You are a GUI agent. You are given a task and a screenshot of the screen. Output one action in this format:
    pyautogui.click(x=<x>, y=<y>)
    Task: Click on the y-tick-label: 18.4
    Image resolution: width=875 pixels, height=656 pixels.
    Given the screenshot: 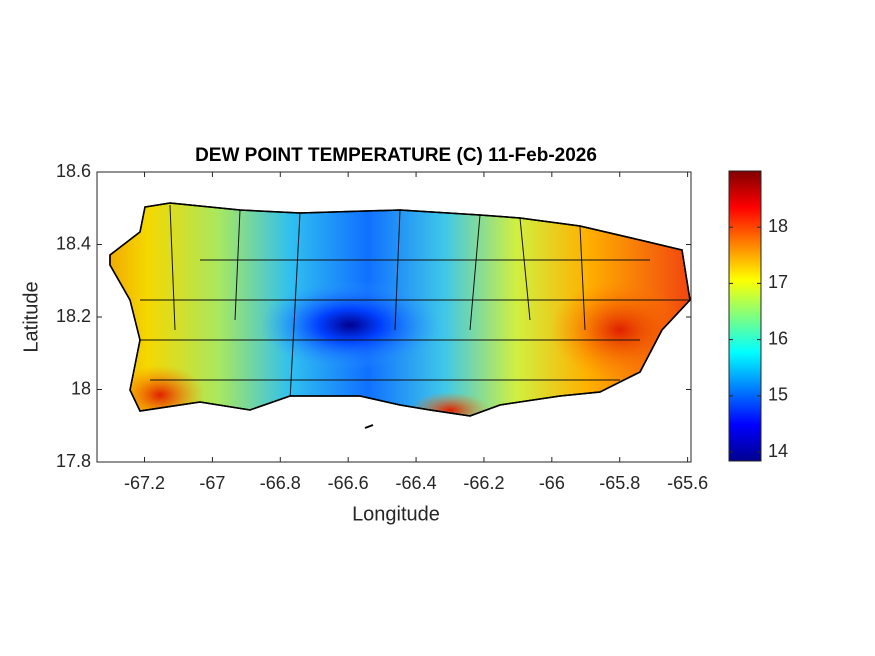 What is the action you would take?
    pyautogui.click(x=73, y=243)
    